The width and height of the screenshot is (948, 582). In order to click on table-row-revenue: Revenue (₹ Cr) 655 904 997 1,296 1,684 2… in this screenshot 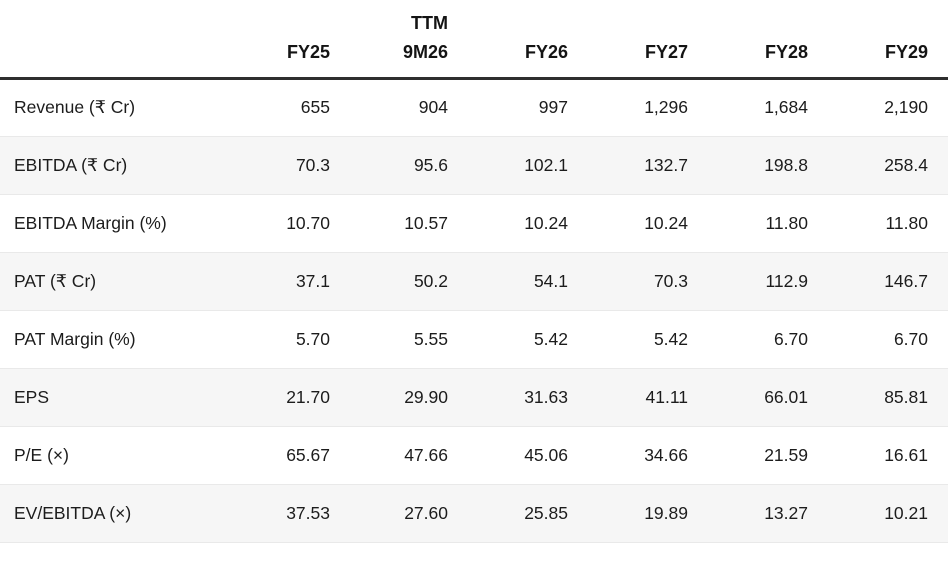, I will do `click(474, 107)`.